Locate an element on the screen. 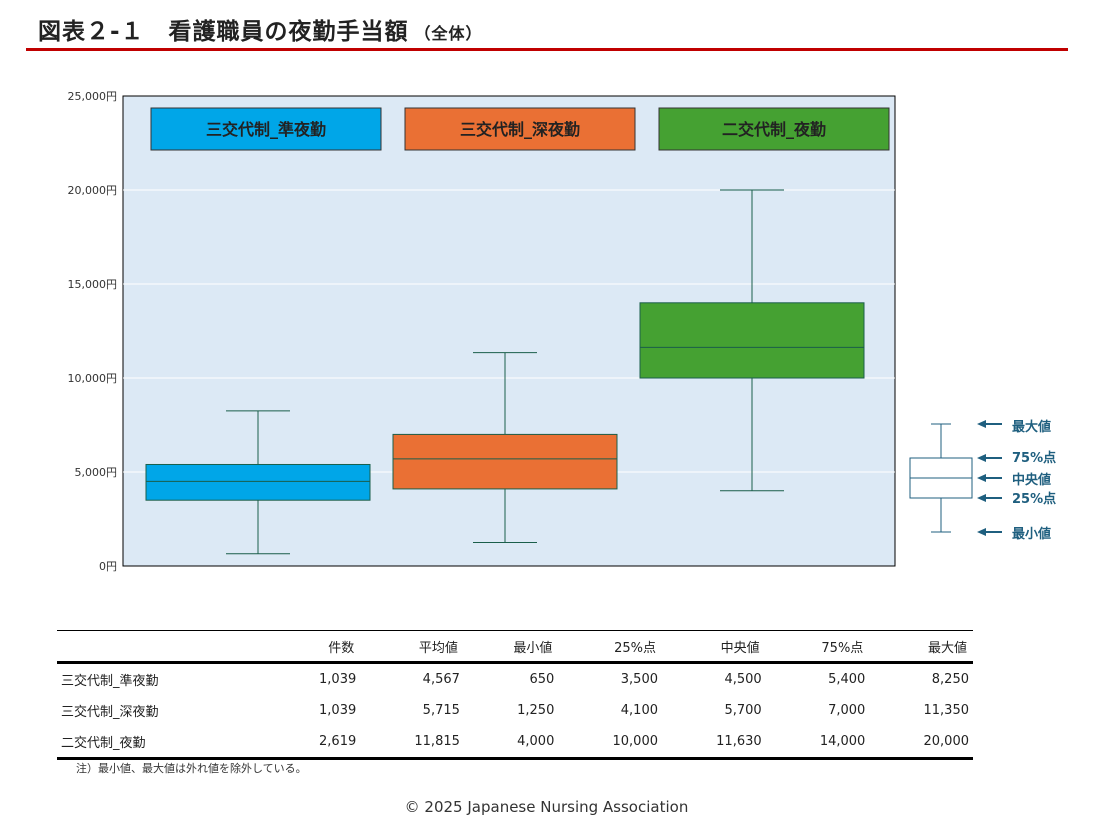  table-cell: 11,350 is located at coordinates (946, 710).